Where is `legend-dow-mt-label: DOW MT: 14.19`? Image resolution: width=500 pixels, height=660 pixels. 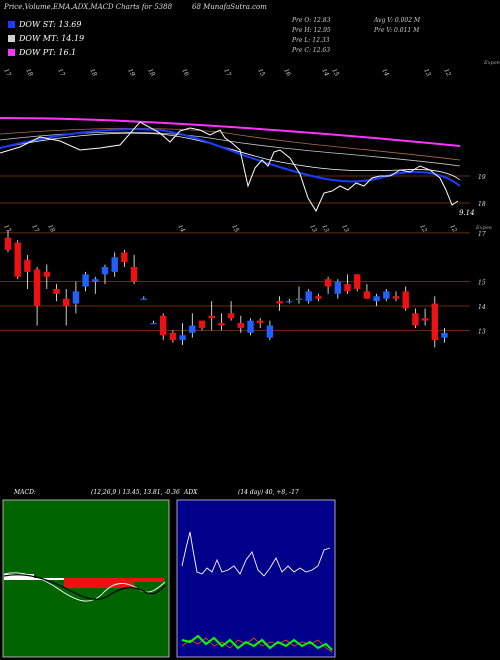 legend-dow-mt-label: DOW MT: 14.19 is located at coordinates (52, 38).